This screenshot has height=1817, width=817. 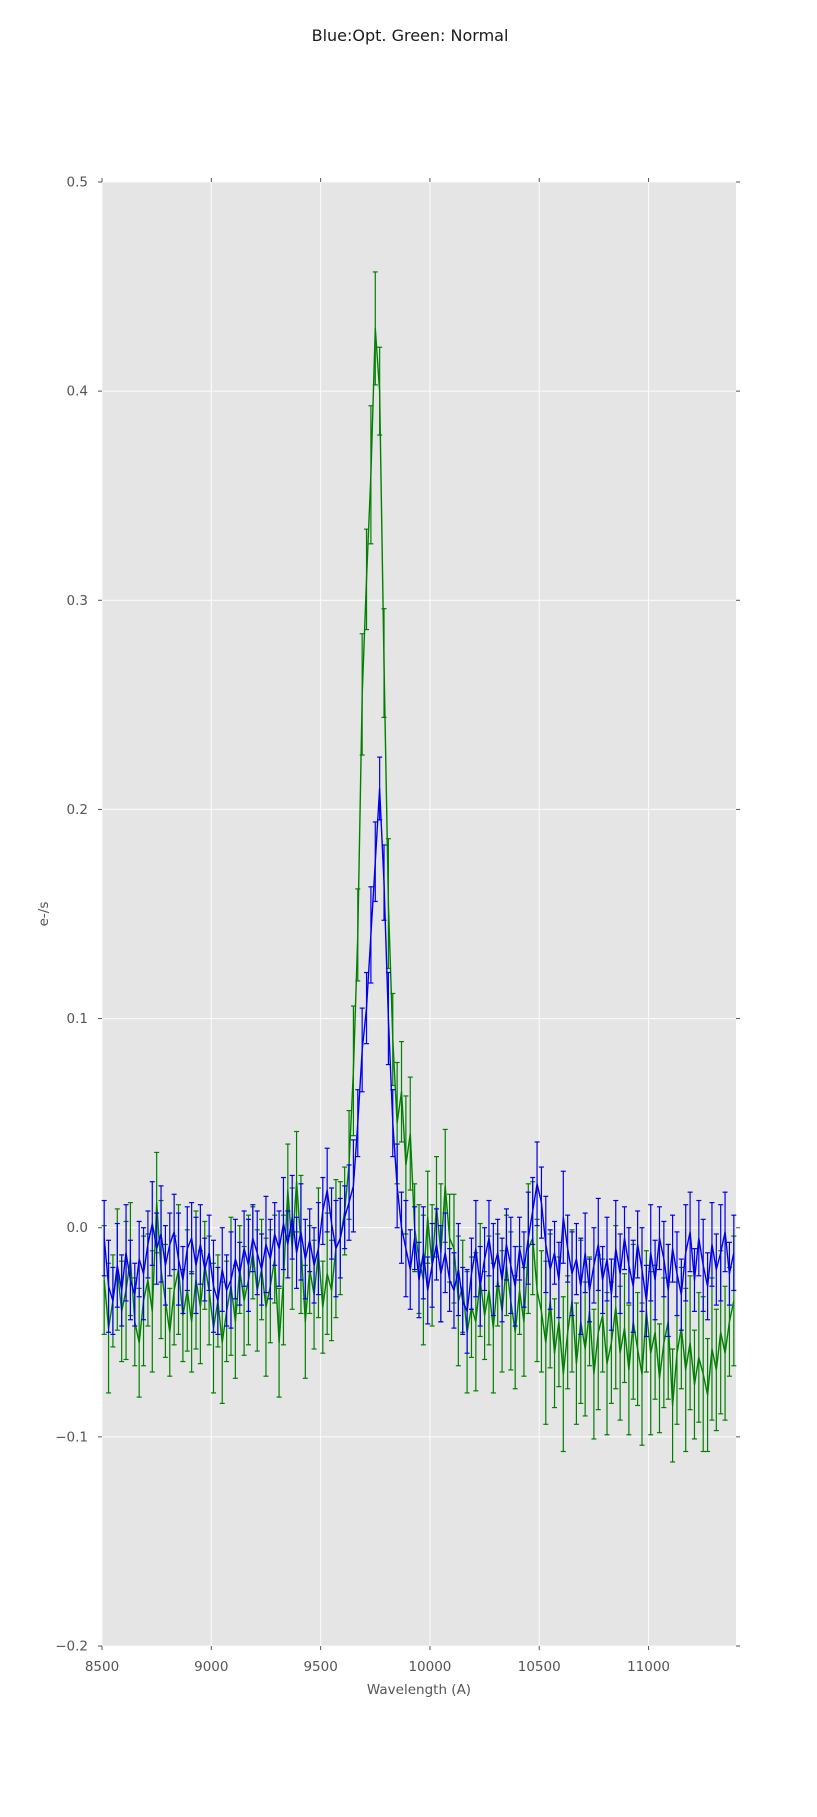 What do you see at coordinates (539, 1667) in the screenshot?
I see `x-tick-label: 10500` at bounding box center [539, 1667].